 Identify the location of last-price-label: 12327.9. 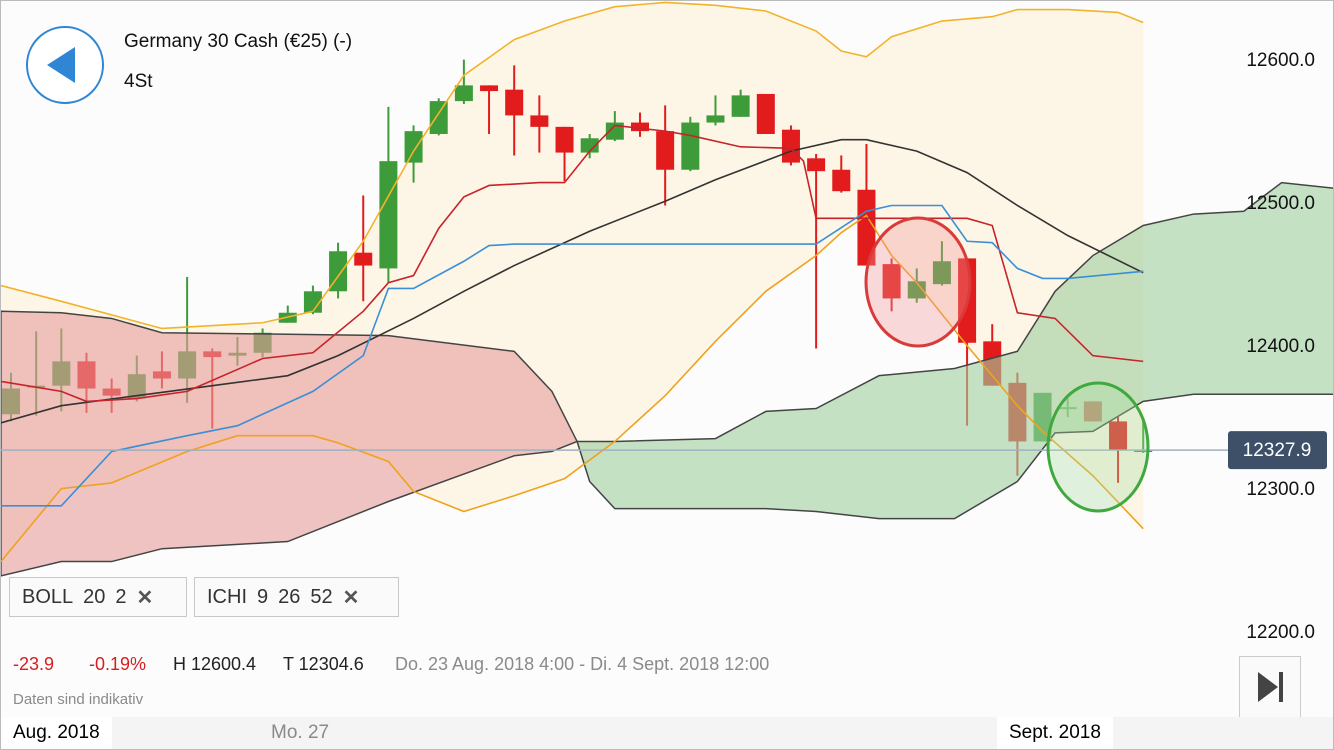
(1277, 450).